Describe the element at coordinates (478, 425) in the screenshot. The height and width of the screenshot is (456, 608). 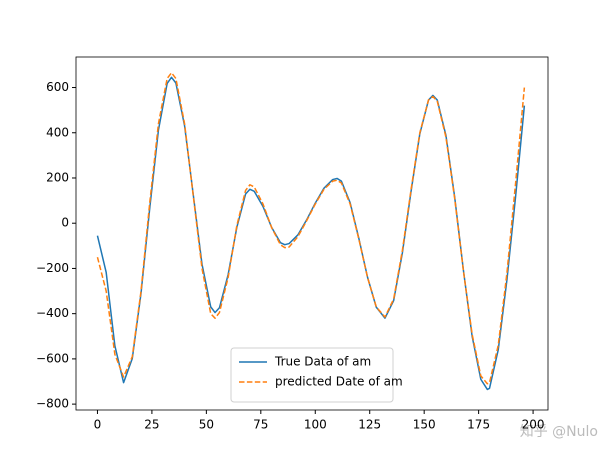
I see `x-tick-label: 175` at that location.